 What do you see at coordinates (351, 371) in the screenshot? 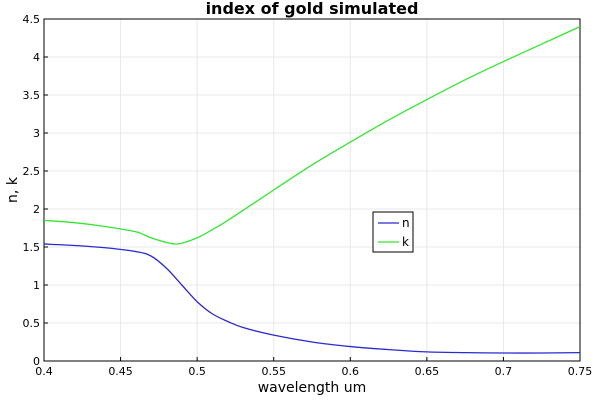
I see `x-tick-label: 0.6` at bounding box center [351, 371].